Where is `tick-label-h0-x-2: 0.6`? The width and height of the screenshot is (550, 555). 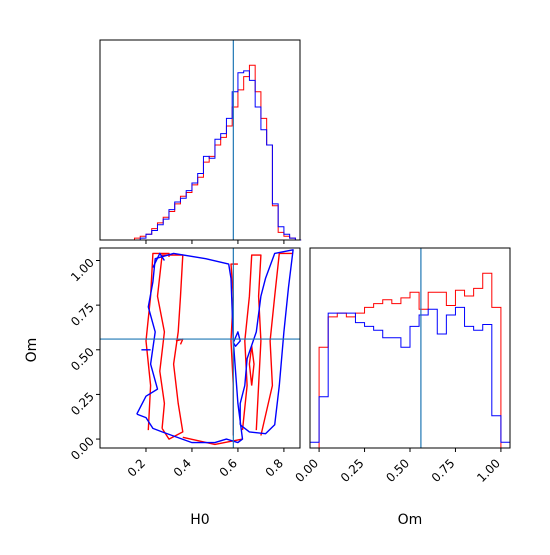 tick-label-h0-x-2: 0.6 is located at coordinates (228, 467).